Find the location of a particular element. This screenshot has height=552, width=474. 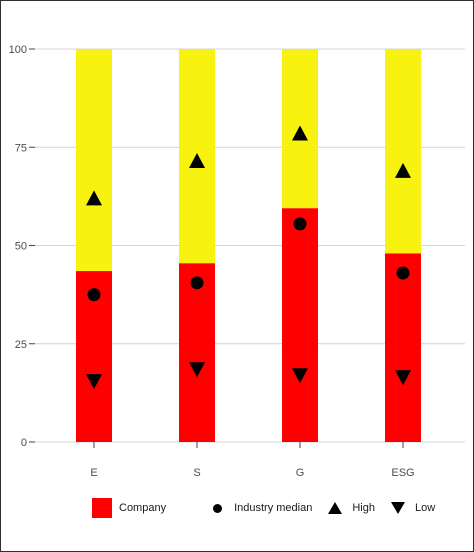

x-tick-label: S is located at coordinates (196, 473).